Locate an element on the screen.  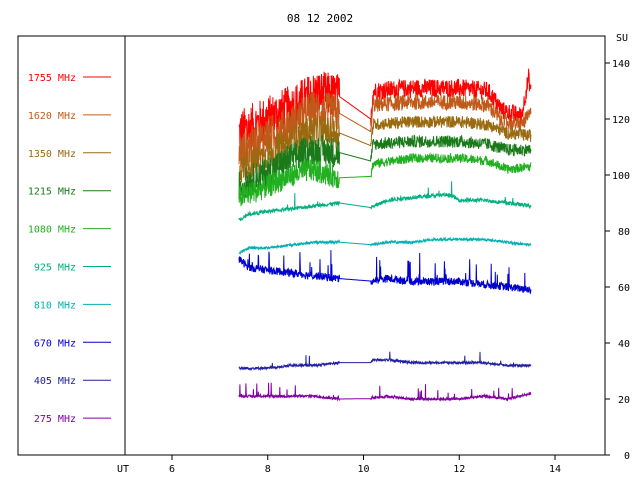
y-tick-label: 60 is located at coordinates (624, 288).